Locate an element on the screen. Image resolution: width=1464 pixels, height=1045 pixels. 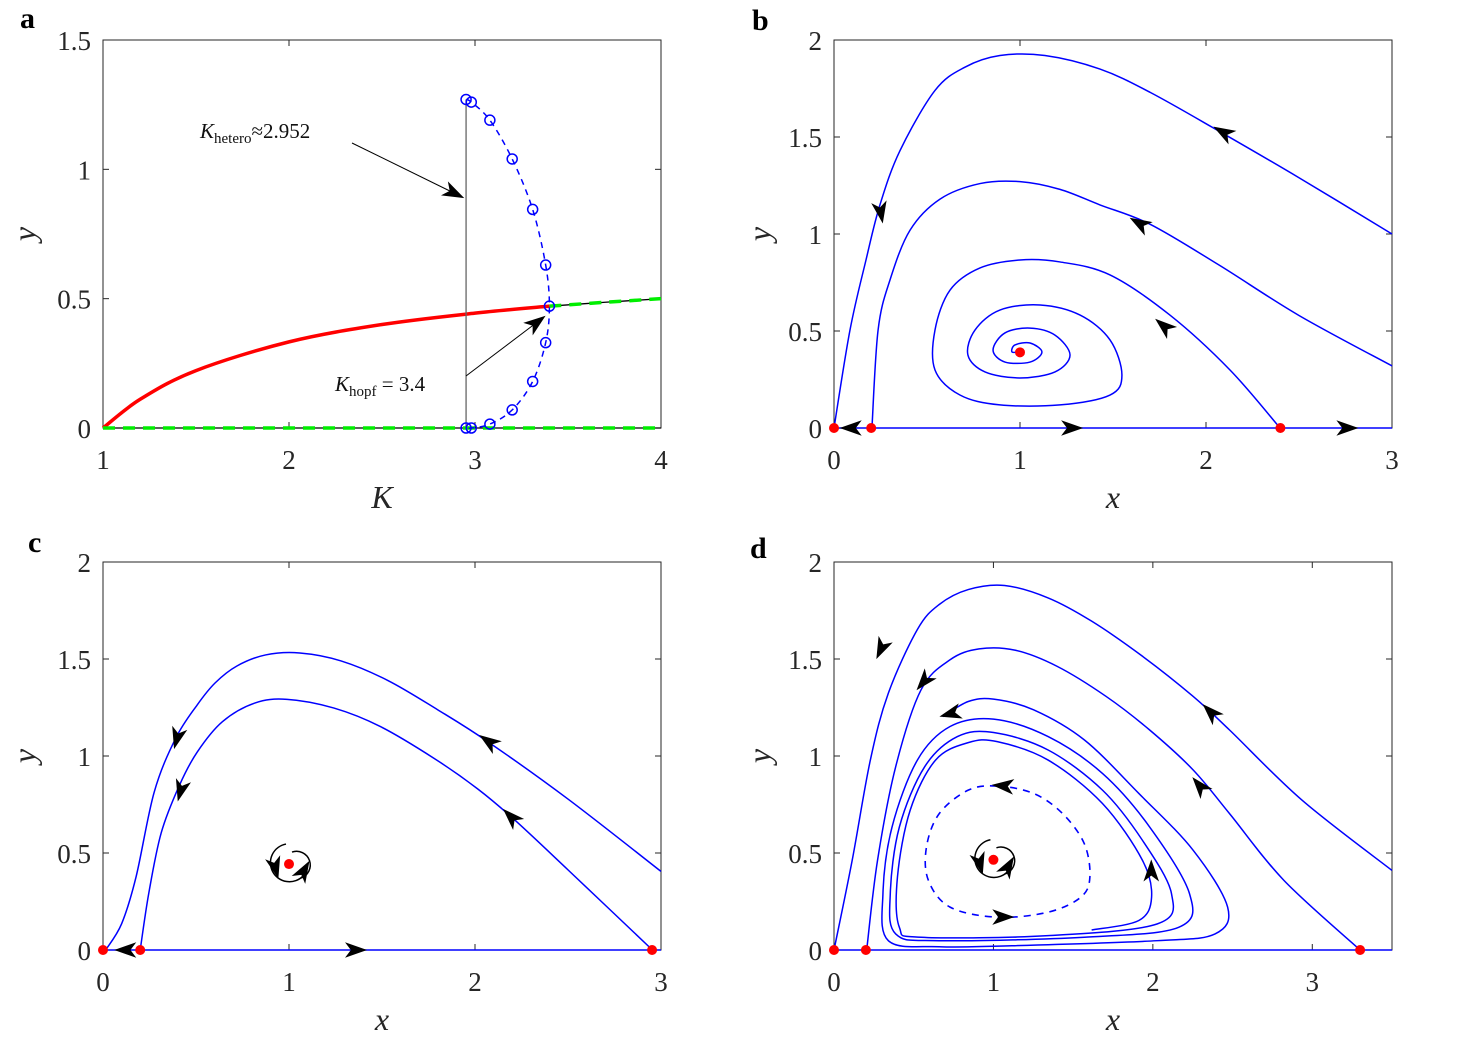
annotation-arrowhead is located at coordinates (534, 325).